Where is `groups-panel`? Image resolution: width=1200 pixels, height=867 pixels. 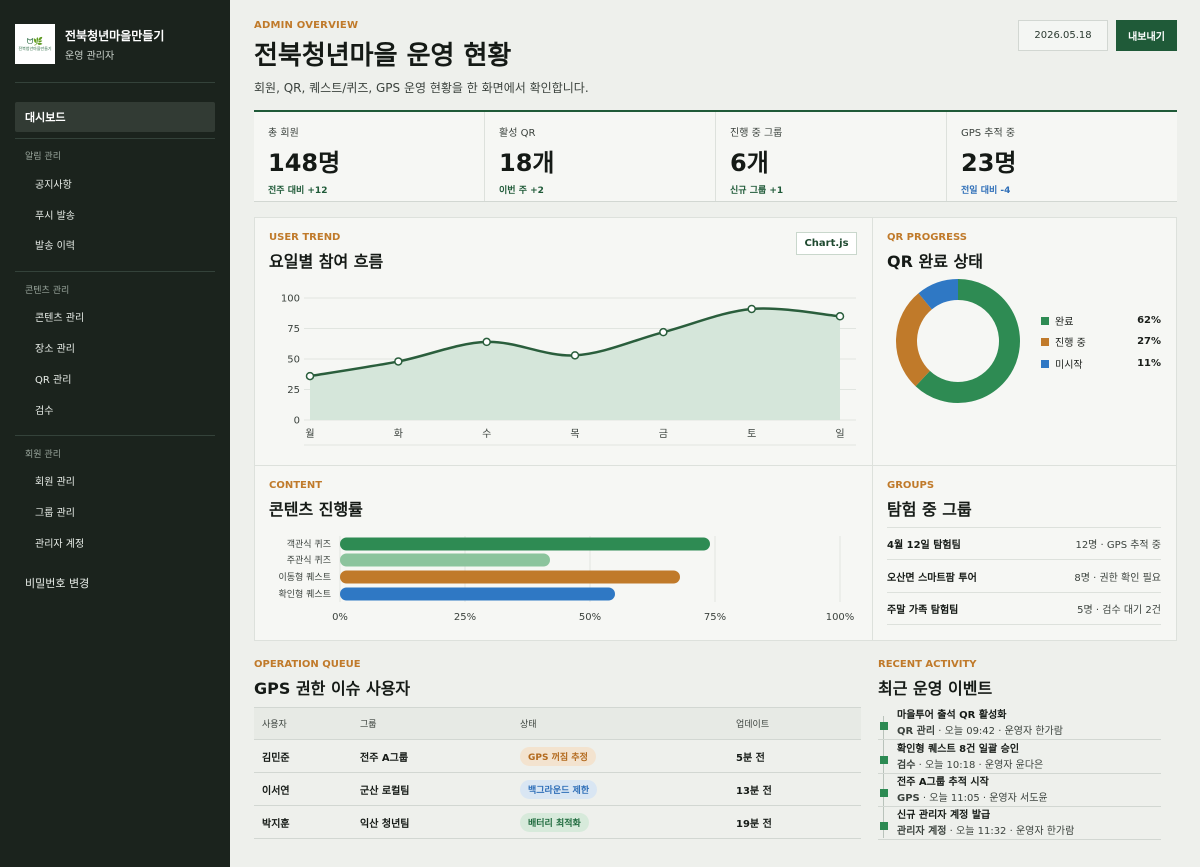 groups-panel is located at coordinates (1024, 553).